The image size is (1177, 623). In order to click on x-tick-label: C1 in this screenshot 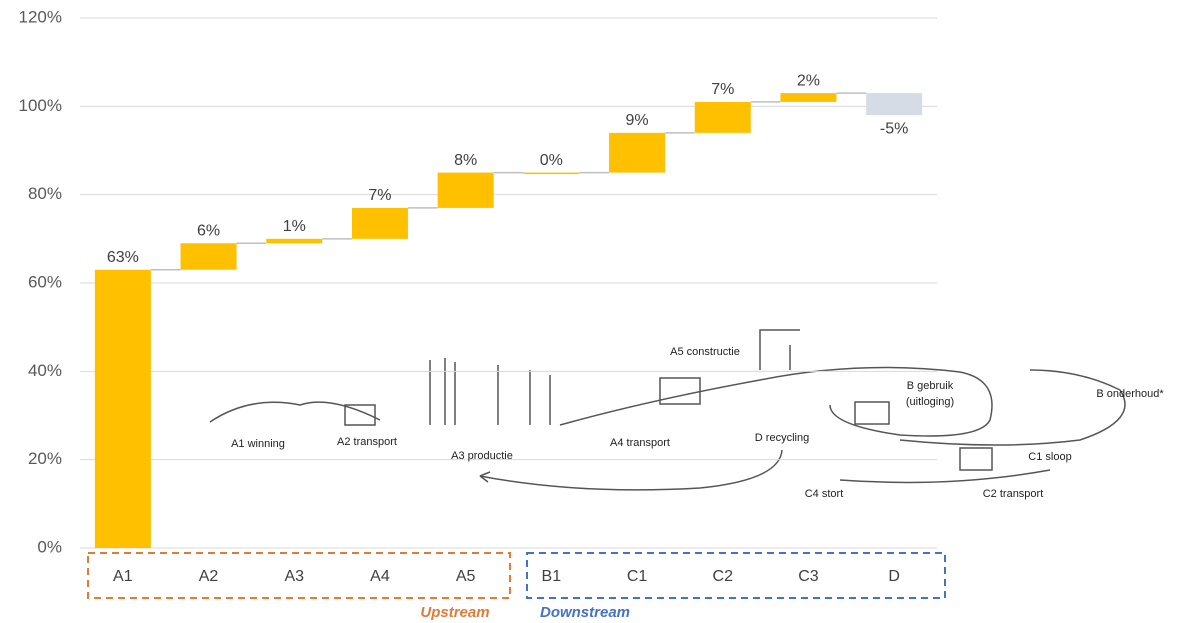, I will do `click(637, 576)`.